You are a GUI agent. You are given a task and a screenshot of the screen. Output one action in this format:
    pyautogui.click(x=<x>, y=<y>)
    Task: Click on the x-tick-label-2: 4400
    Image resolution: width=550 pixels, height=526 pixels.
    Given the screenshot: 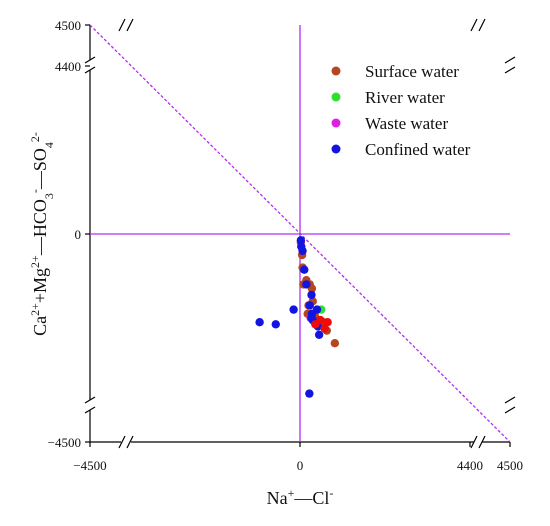 What is the action you would take?
    pyautogui.click(x=470, y=465)
    